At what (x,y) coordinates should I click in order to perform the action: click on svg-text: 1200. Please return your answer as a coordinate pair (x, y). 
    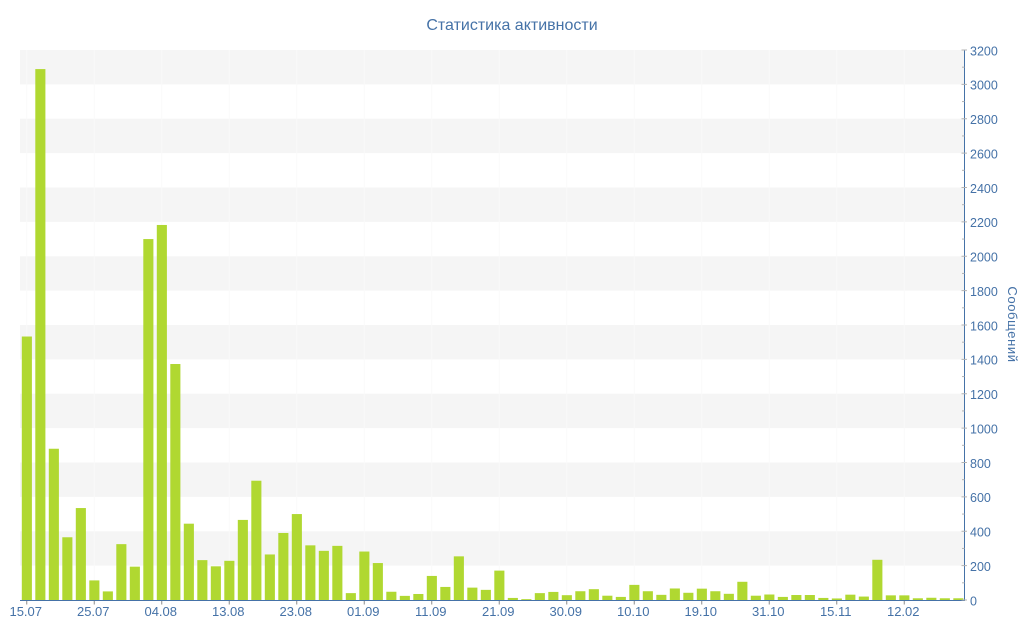
    Looking at the image, I should click on (984, 395).